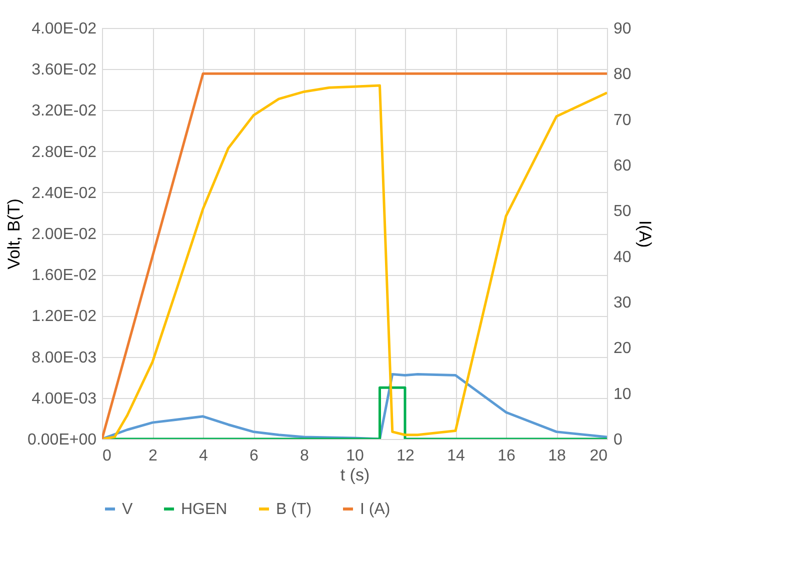 This screenshot has width=799, height=570. I want to click on y2-tick-label: 60, so click(623, 166).